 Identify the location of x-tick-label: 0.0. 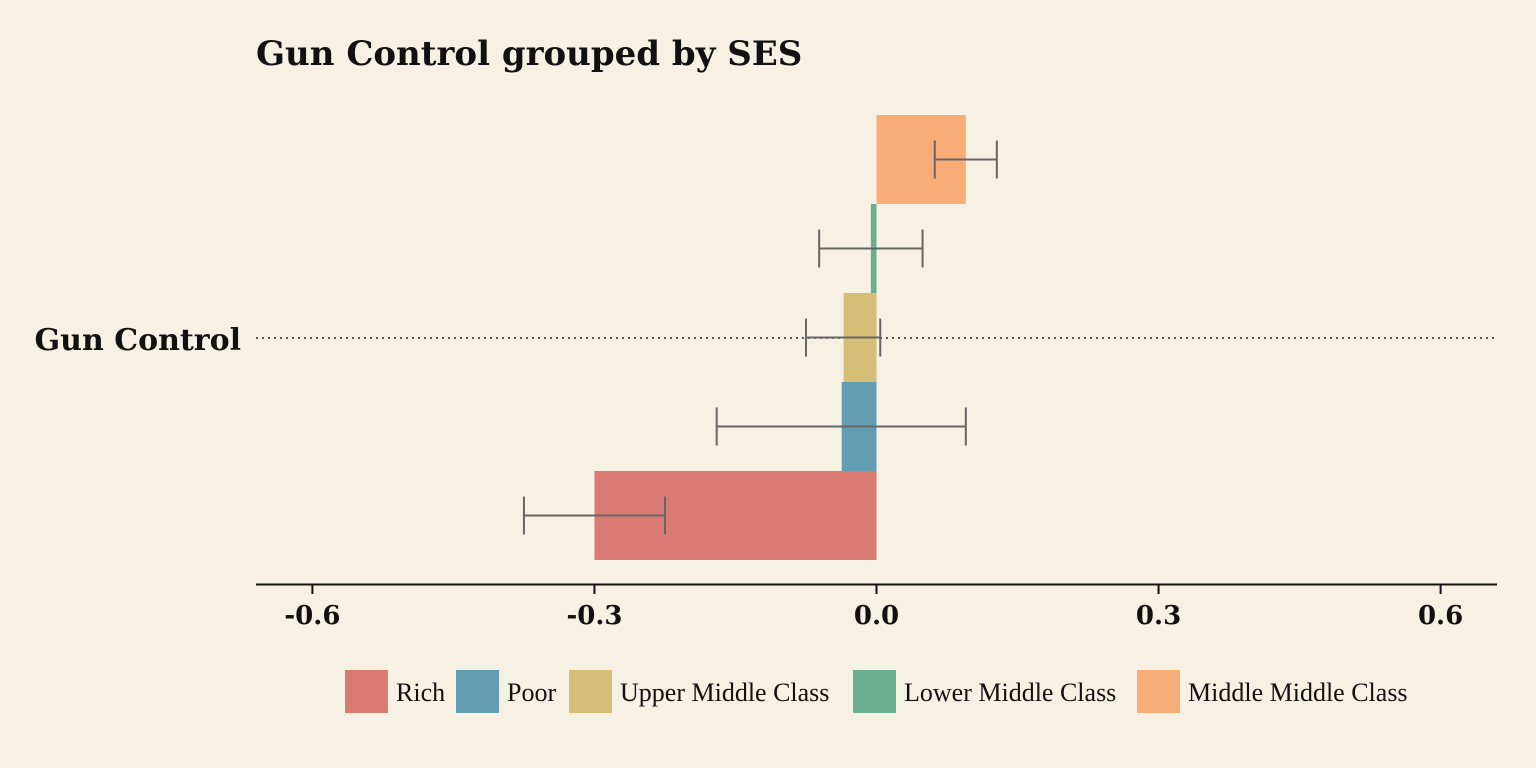
(876, 616).